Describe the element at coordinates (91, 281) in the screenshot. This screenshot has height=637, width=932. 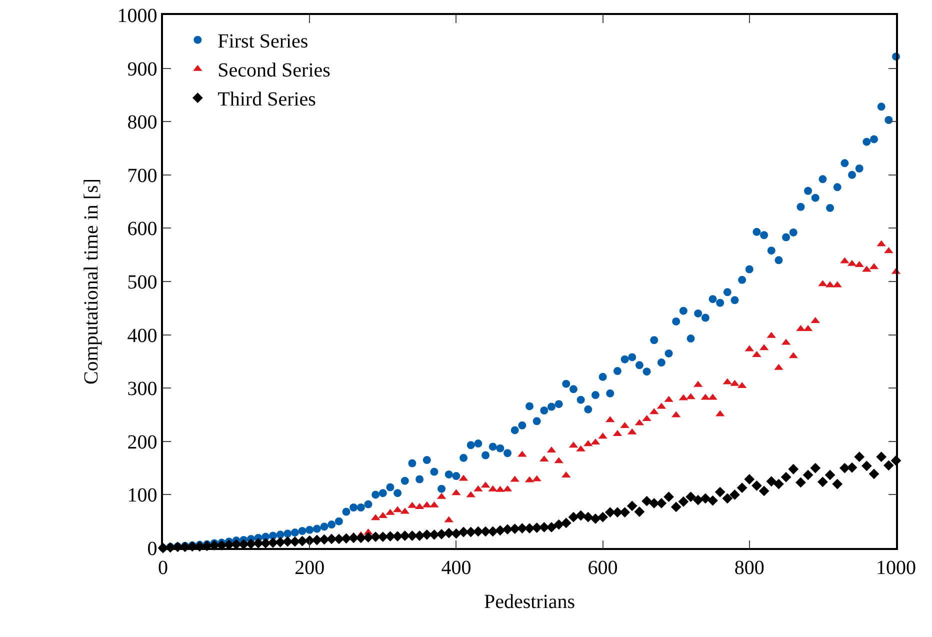
I see `y-axis-title: Computational time in [s]` at that location.